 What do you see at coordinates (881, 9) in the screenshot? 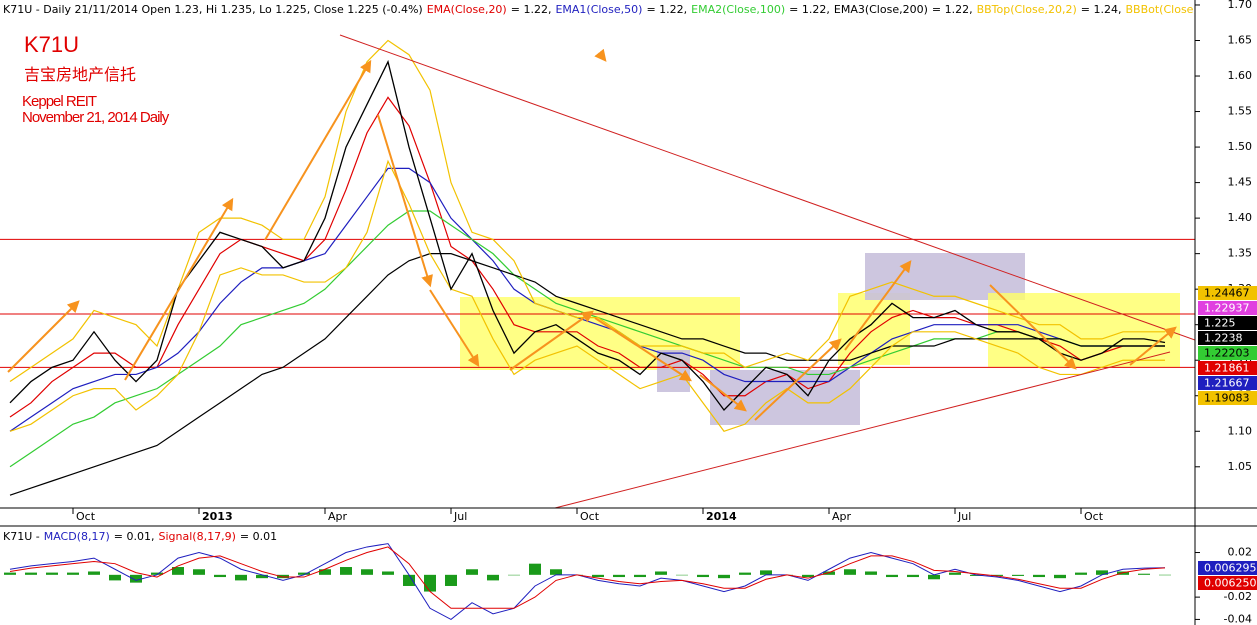
I see `legend-name: EMA3(Close,200)` at bounding box center [881, 9].